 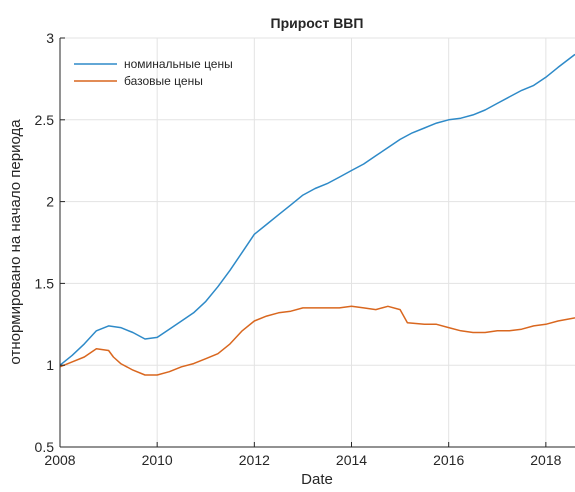 I want to click on x-tick-label: 2014, so click(x=351, y=460).